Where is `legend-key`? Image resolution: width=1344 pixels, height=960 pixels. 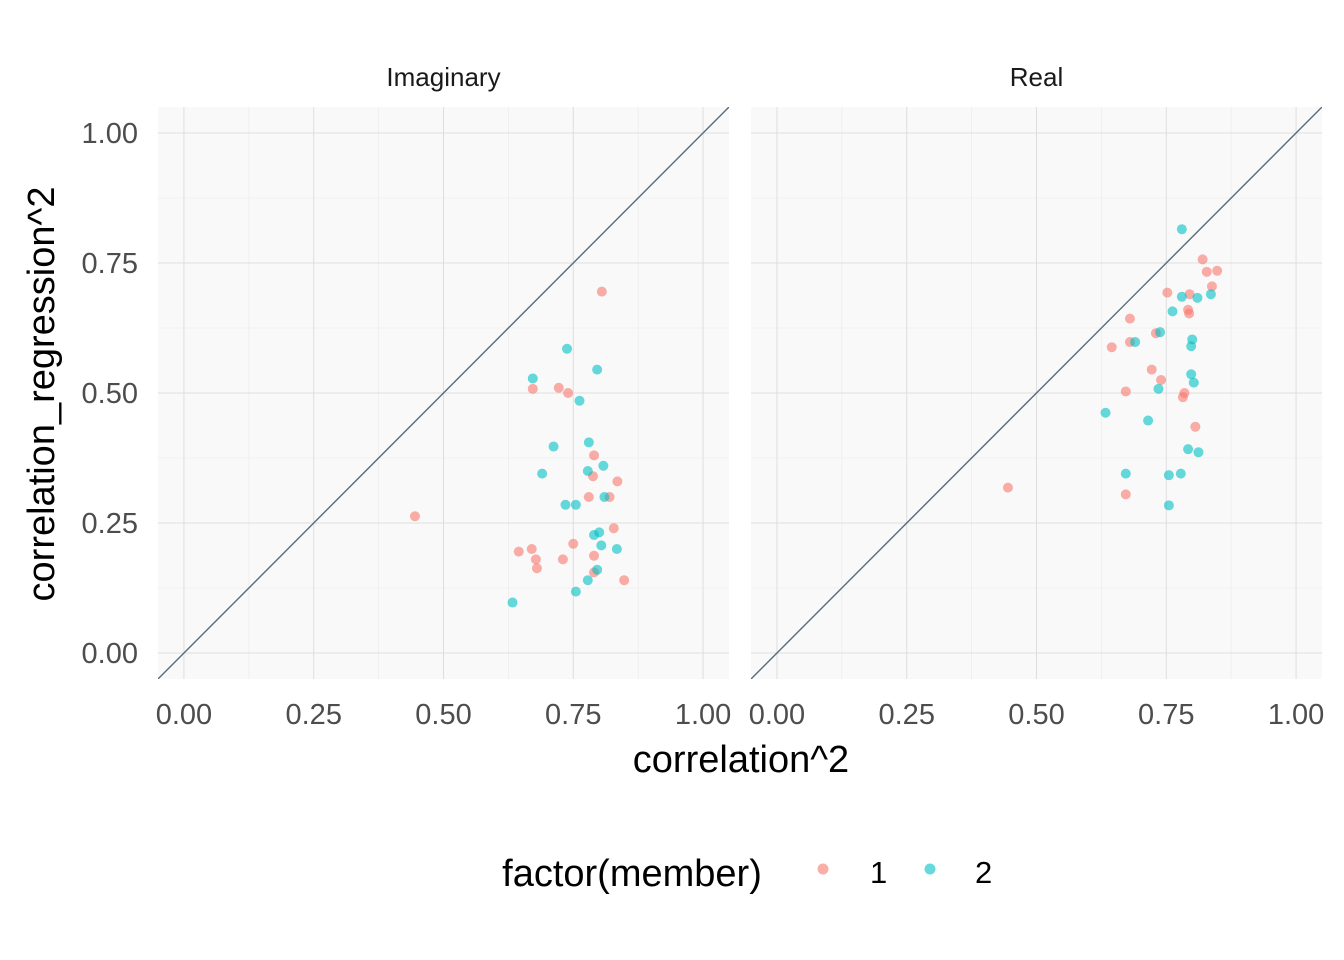 legend-key is located at coordinates (930, 869).